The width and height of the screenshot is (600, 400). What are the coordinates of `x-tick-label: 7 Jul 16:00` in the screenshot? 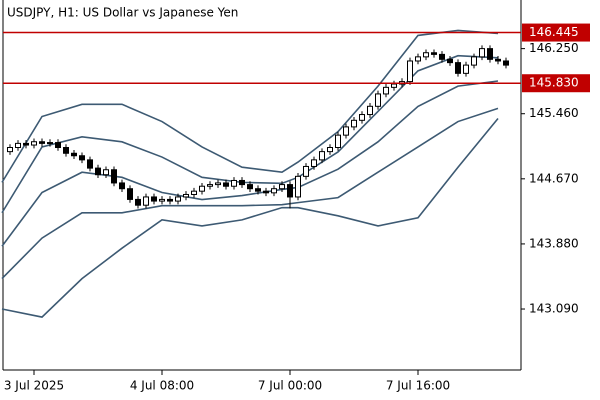 It's located at (418, 386).